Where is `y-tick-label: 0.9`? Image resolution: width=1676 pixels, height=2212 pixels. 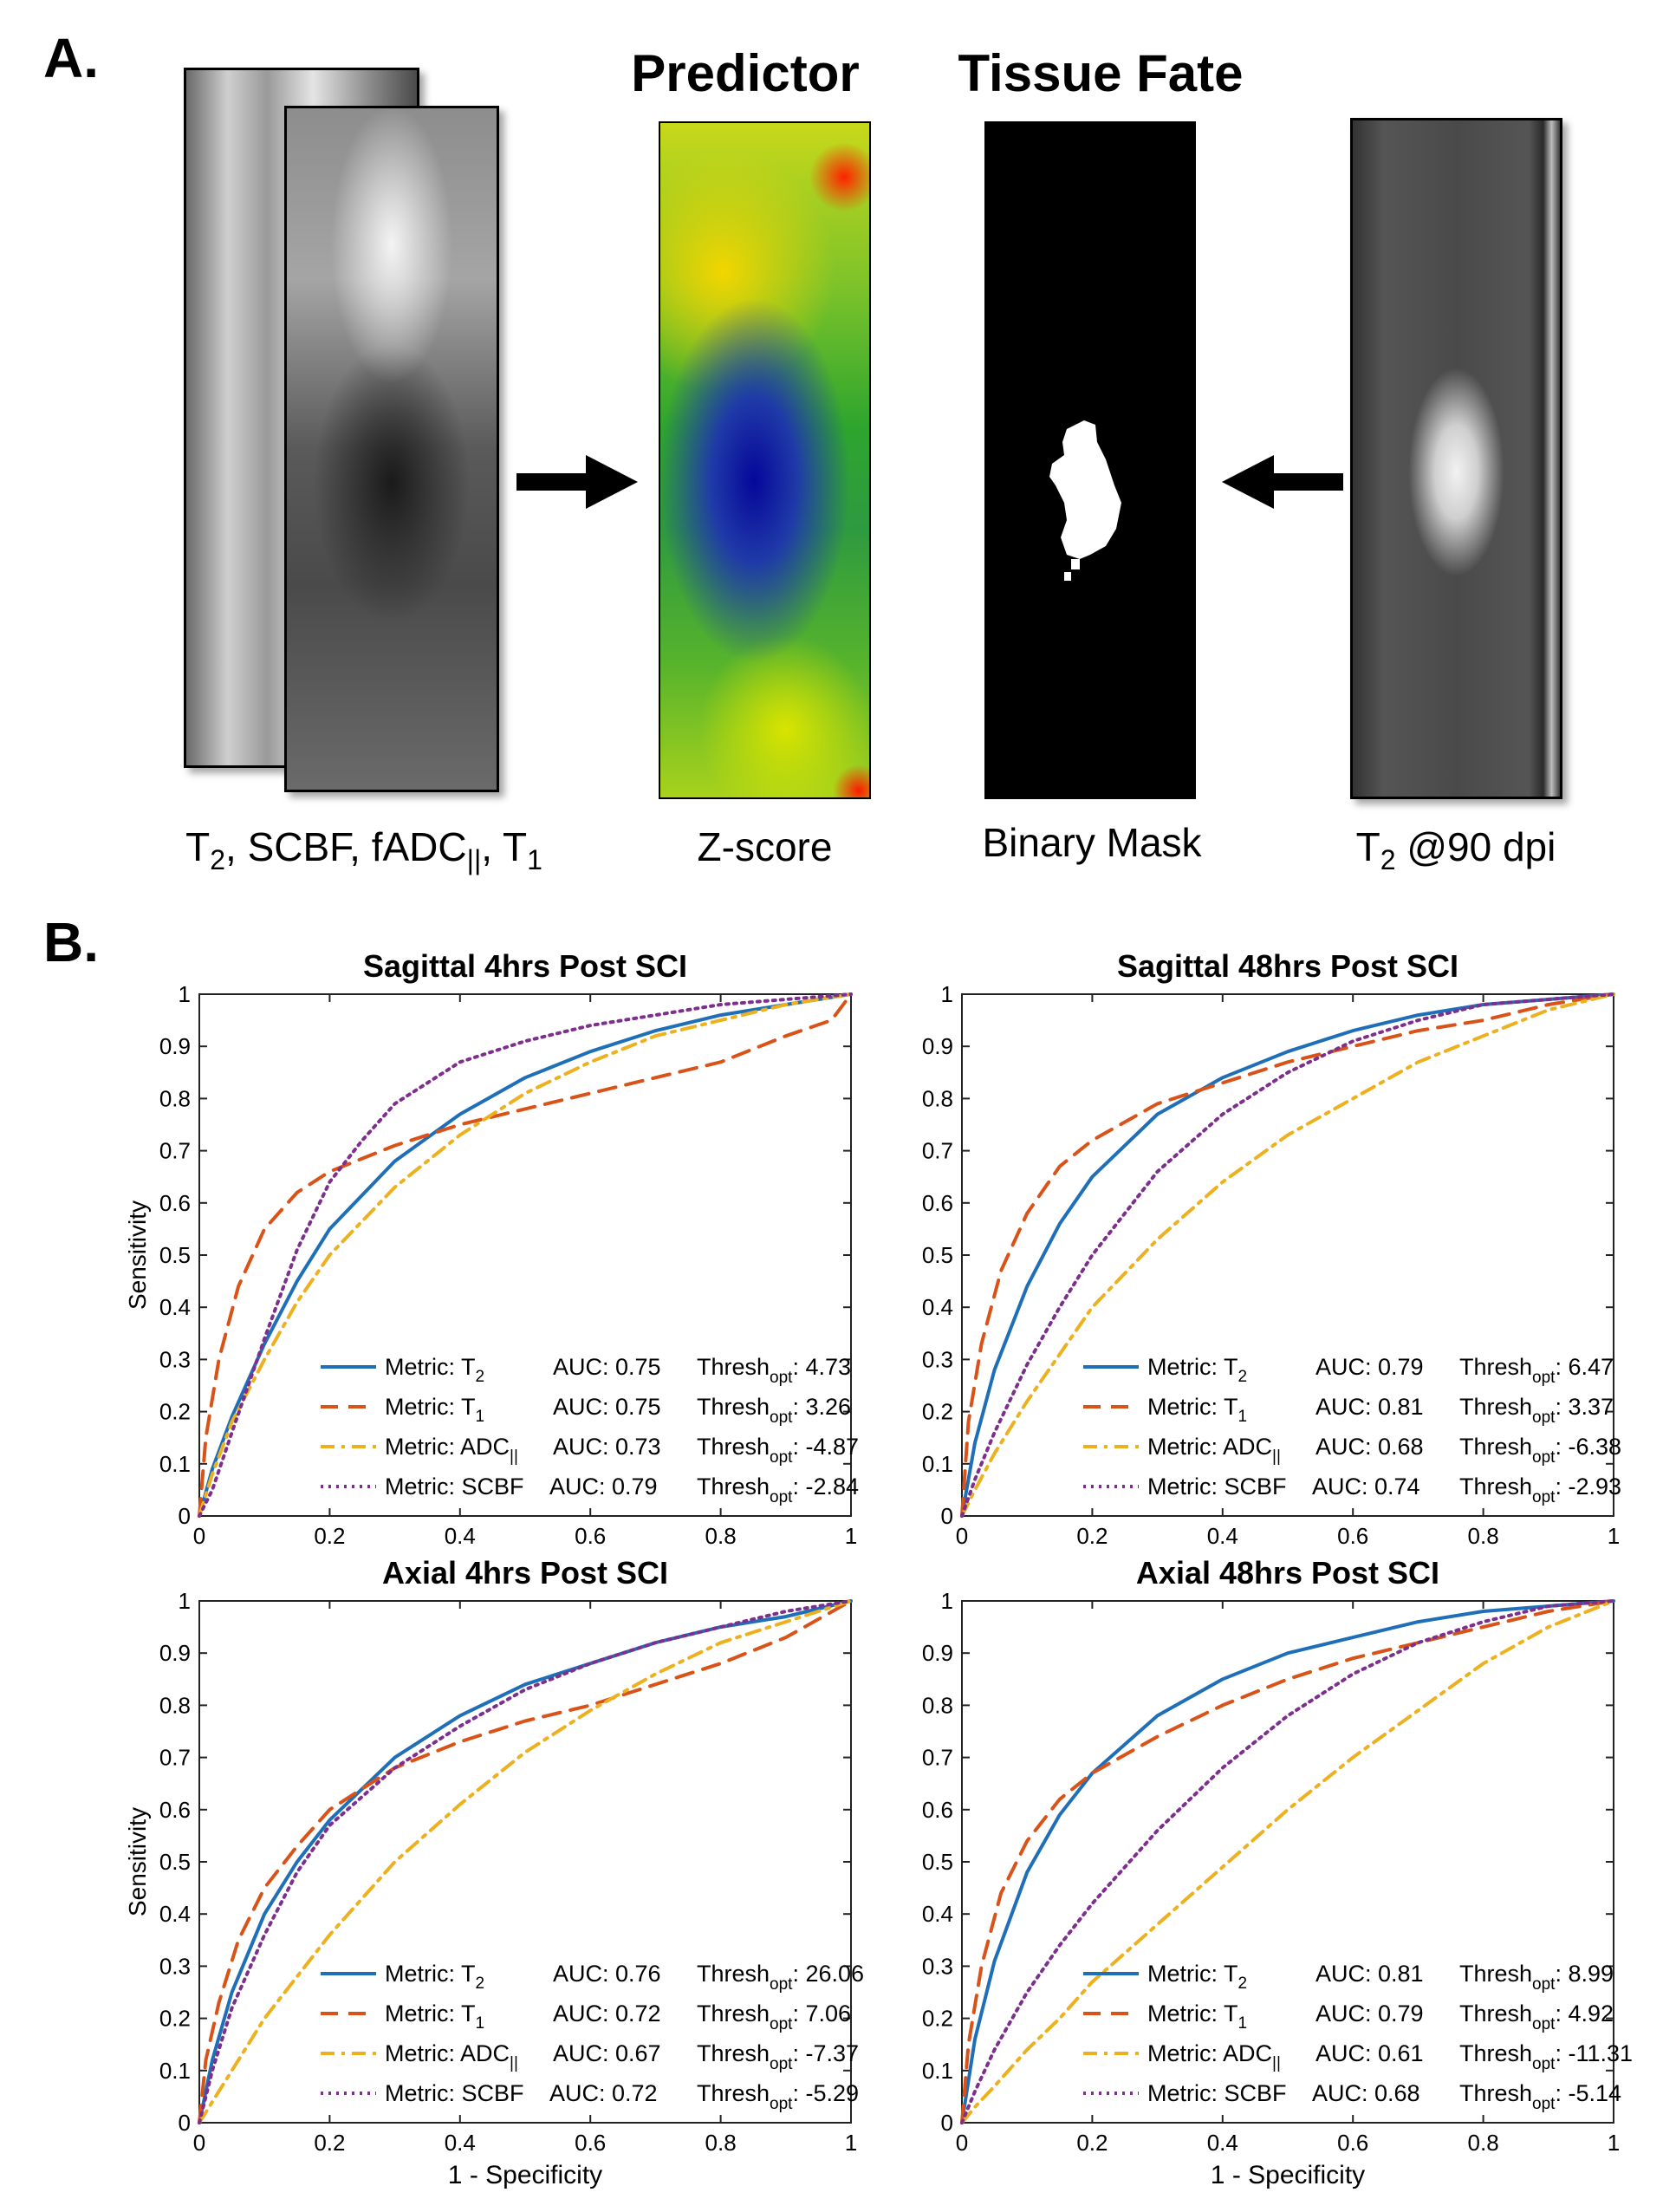 y-tick-label: 0.9 is located at coordinates (175, 1046).